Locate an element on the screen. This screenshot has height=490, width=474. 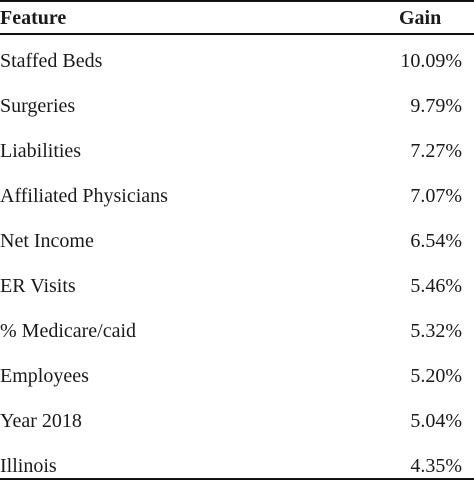
table-row: Net Income 6.54% is located at coordinates (237, 242).